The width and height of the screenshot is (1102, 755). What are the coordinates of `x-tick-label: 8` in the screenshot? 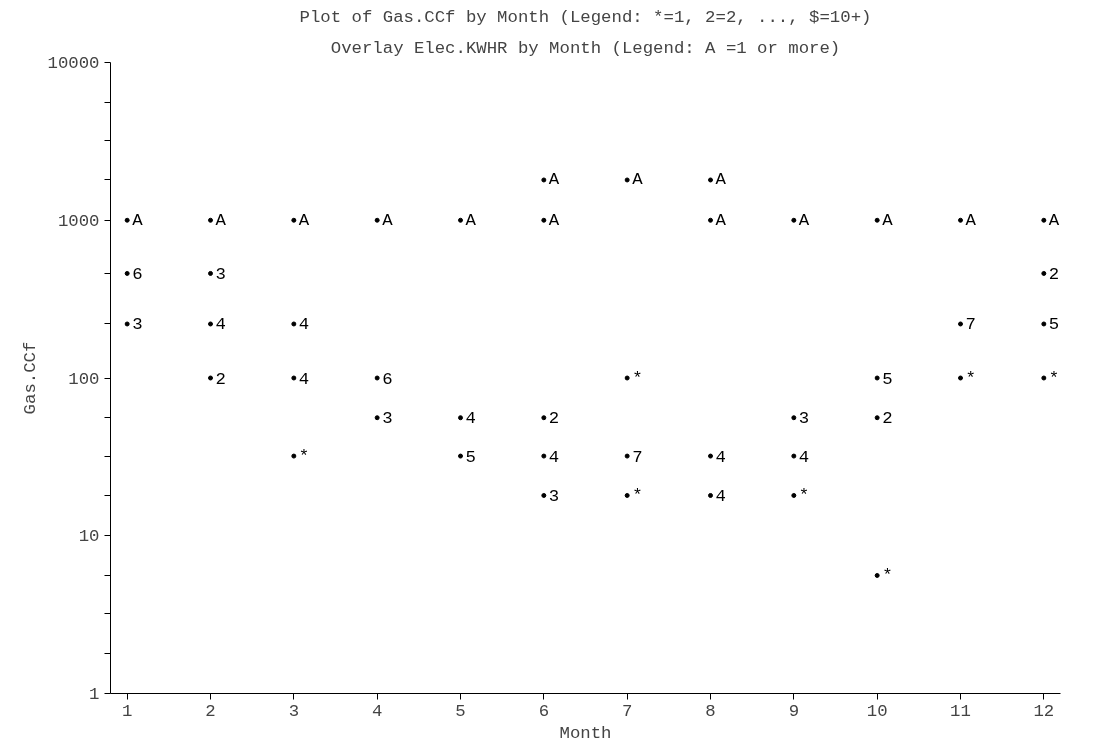 It's located at (710, 711).